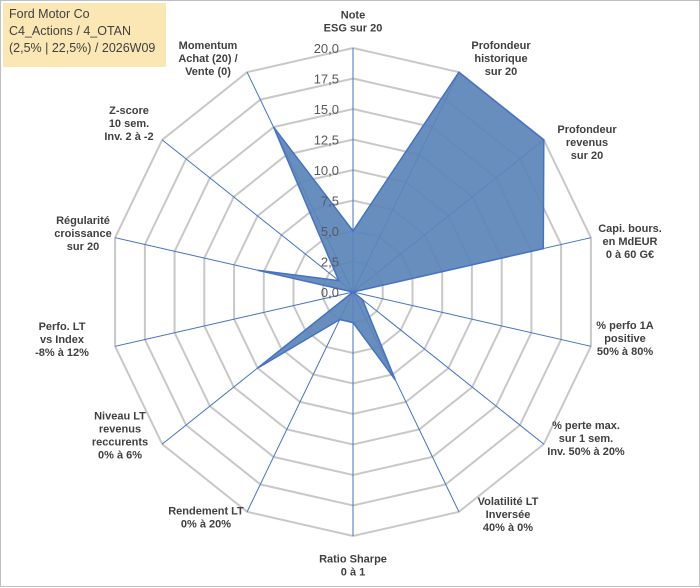 The image size is (700, 588). I want to click on radial-tick-labels: 0,0 2,5 5,0 7,5 10,0 12,5 15,0 17,5 20,0, so click(326, 170).